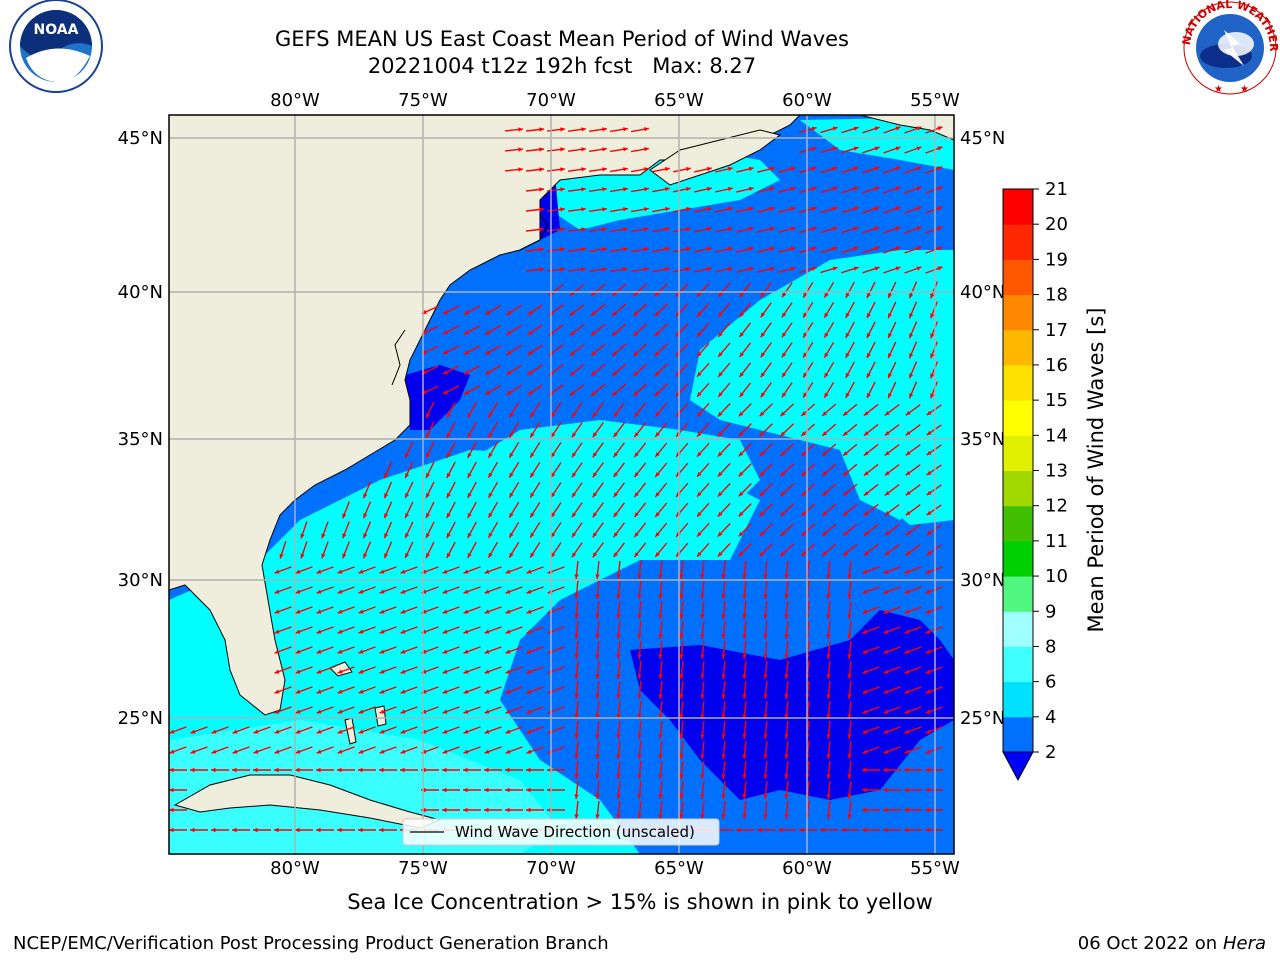 The image size is (1280, 960). Describe the element at coordinates (1050, 646) in the screenshot. I see `colorbar-tick-label: 8` at that location.